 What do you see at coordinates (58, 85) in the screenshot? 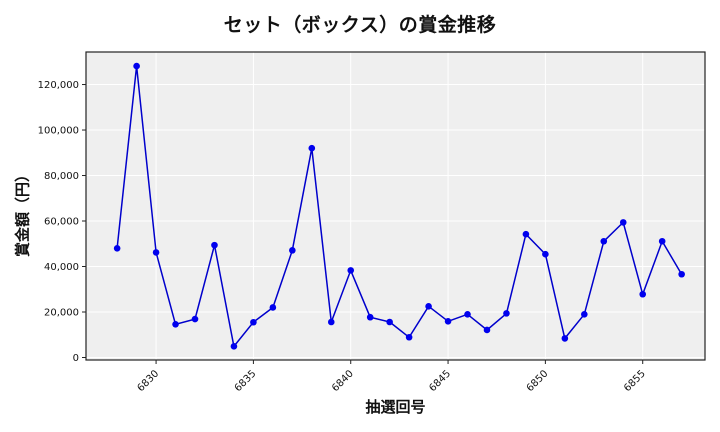
I see `y-tick-label: 120,000` at bounding box center [58, 85].